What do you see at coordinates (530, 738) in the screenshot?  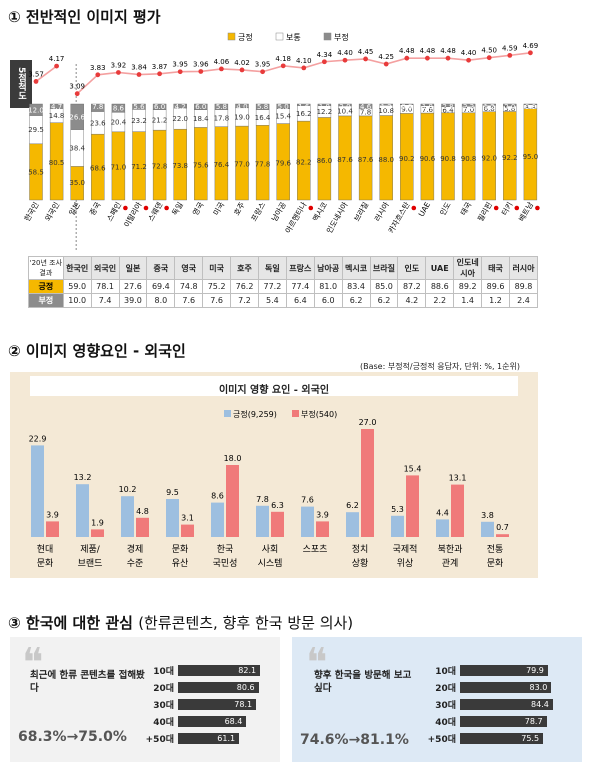 I see `age-bar-value: 75.5` at bounding box center [530, 738].